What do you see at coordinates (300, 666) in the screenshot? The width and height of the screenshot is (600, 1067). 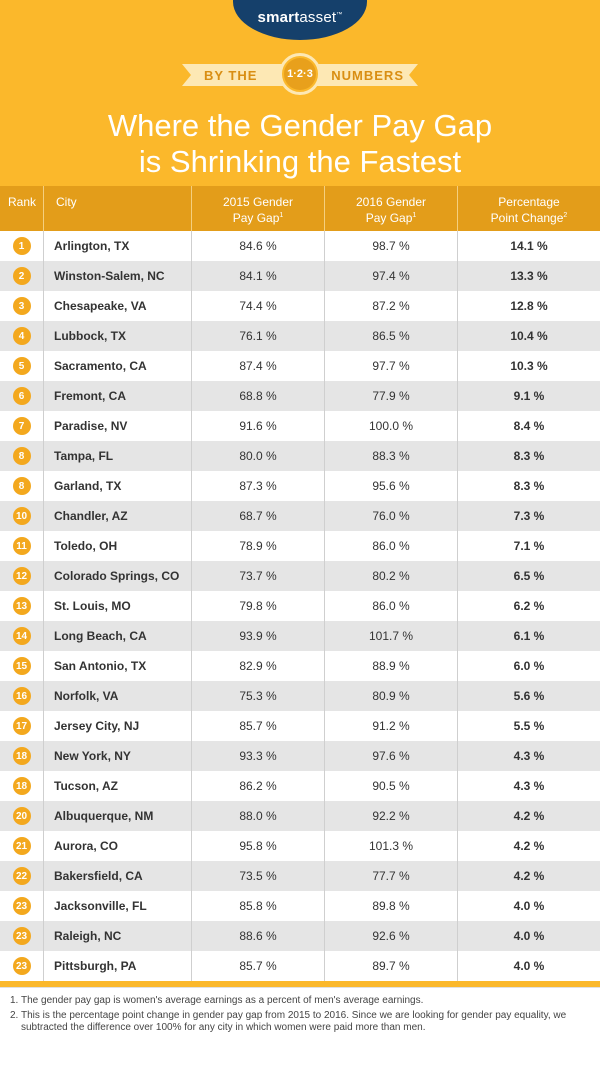 I see `table-row: 15 San Antonio, TX 82.9 % 88.9 % 6.0 %` at bounding box center [300, 666].